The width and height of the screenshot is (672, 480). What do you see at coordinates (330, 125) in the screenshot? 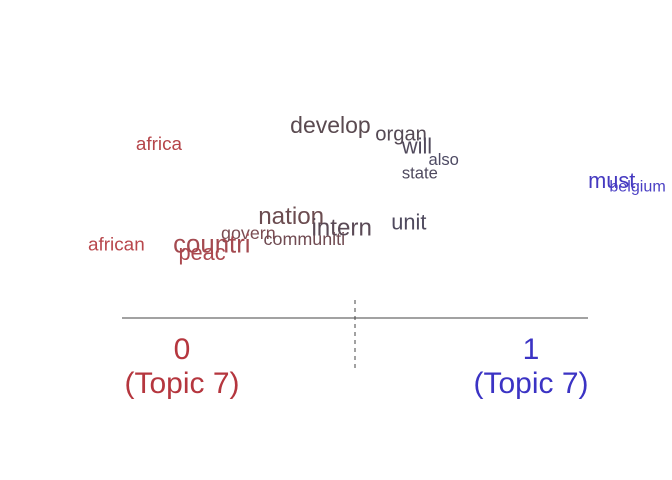
I see `word-develop: develop` at bounding box center [330, 125].